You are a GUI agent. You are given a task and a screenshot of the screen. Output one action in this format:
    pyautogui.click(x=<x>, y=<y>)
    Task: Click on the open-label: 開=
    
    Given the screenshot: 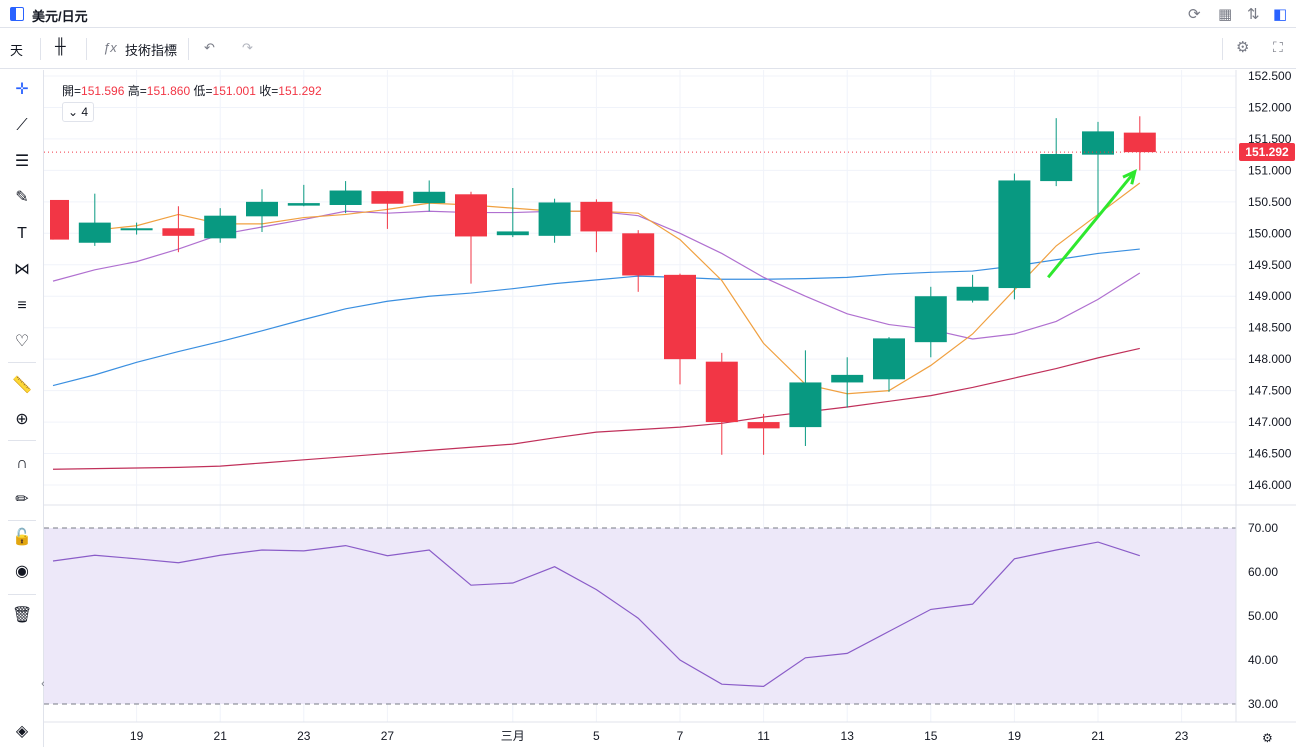 What is the action you would take?
    pyautogui.click(x=72, y=91)
    